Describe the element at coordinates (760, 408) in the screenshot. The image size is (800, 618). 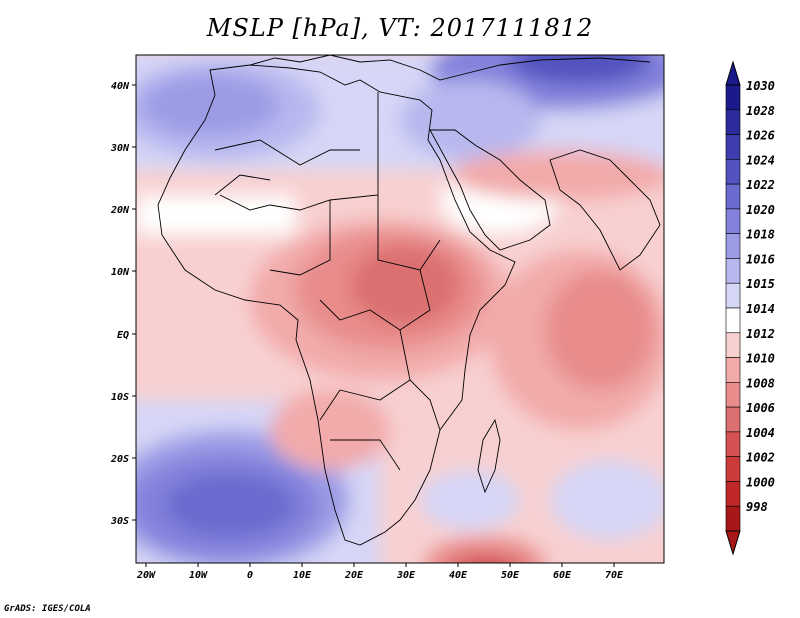
I see `colorbar-label: 1006` at that location.